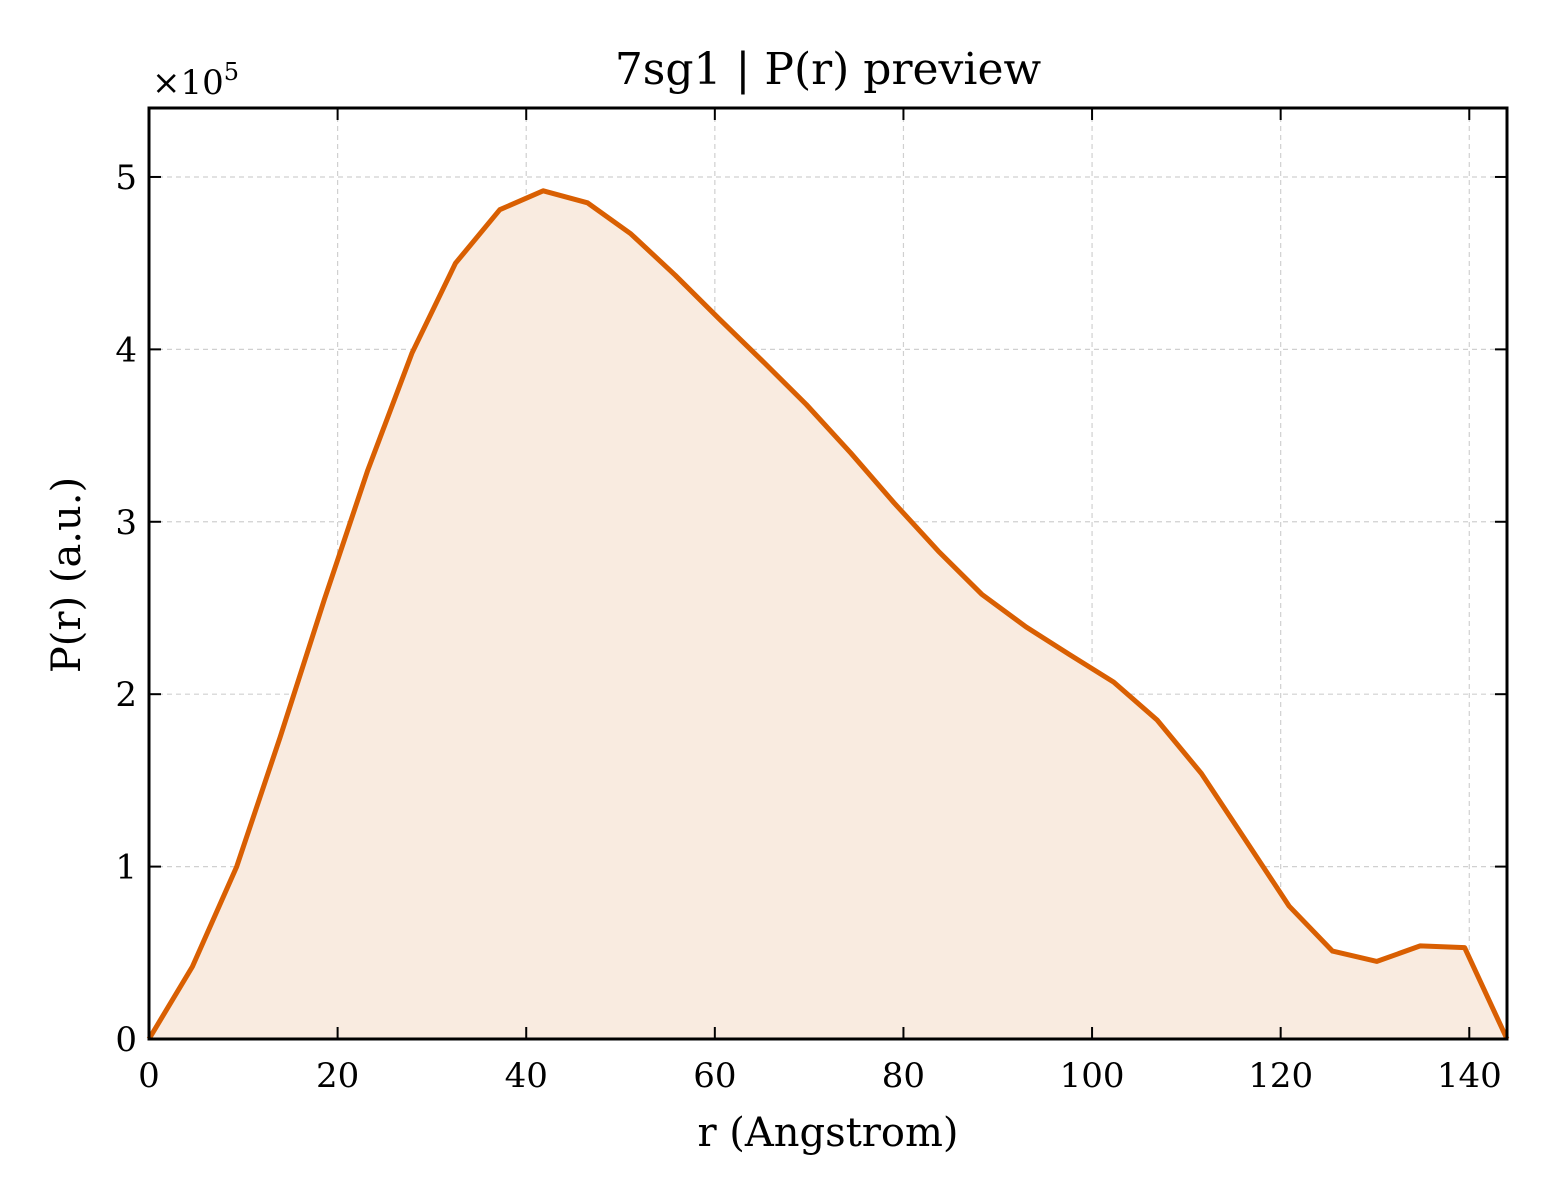 The image size is (1560, 1200). Describe the element at coordinates (827, 1133) in the screenshot. I see `x-axis-label: r (Angstrom)` at that location.